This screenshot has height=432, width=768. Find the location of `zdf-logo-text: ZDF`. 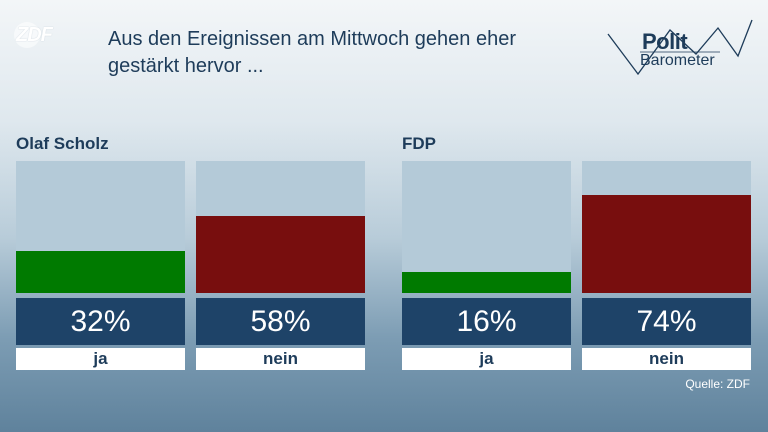

zdf-logo-text: ZDF is located at coordinates (34, 35).